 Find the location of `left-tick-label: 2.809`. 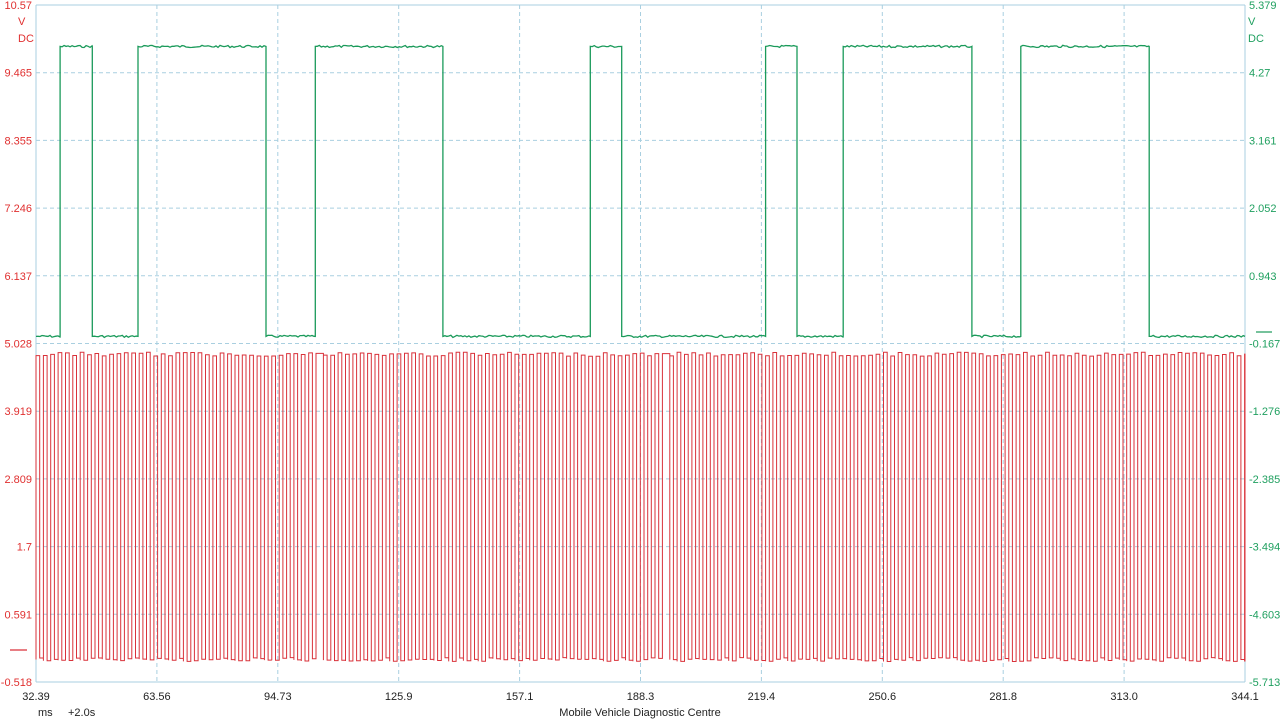

left-tick-label: 2.809 is located at coordinates (18, 480).